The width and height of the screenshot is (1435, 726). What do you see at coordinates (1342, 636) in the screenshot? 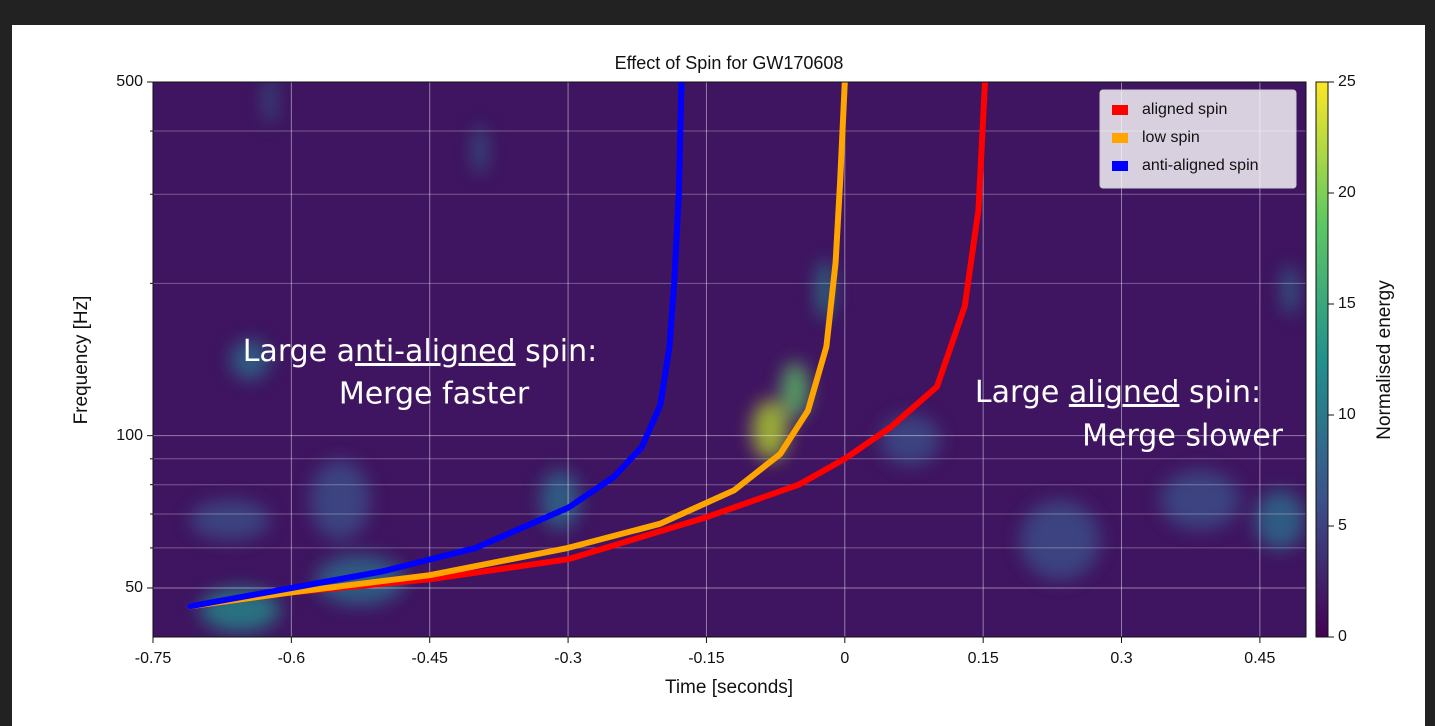
I see `colorbar-tick-label: 0` at bounding box center [1342, 636].